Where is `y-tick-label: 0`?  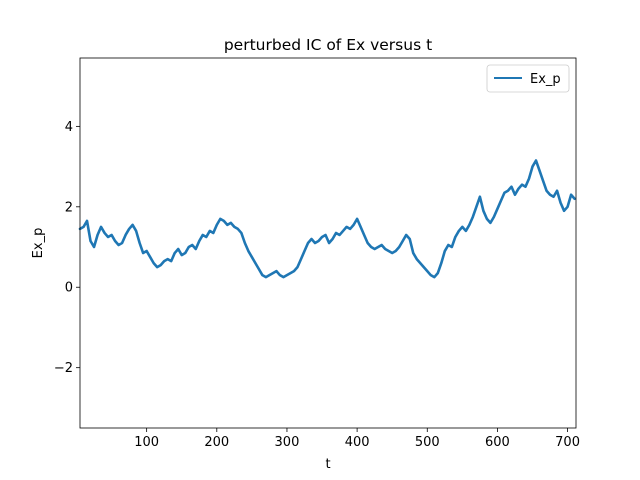 y-tick-label: 0 is located at coordinates (69, 288).